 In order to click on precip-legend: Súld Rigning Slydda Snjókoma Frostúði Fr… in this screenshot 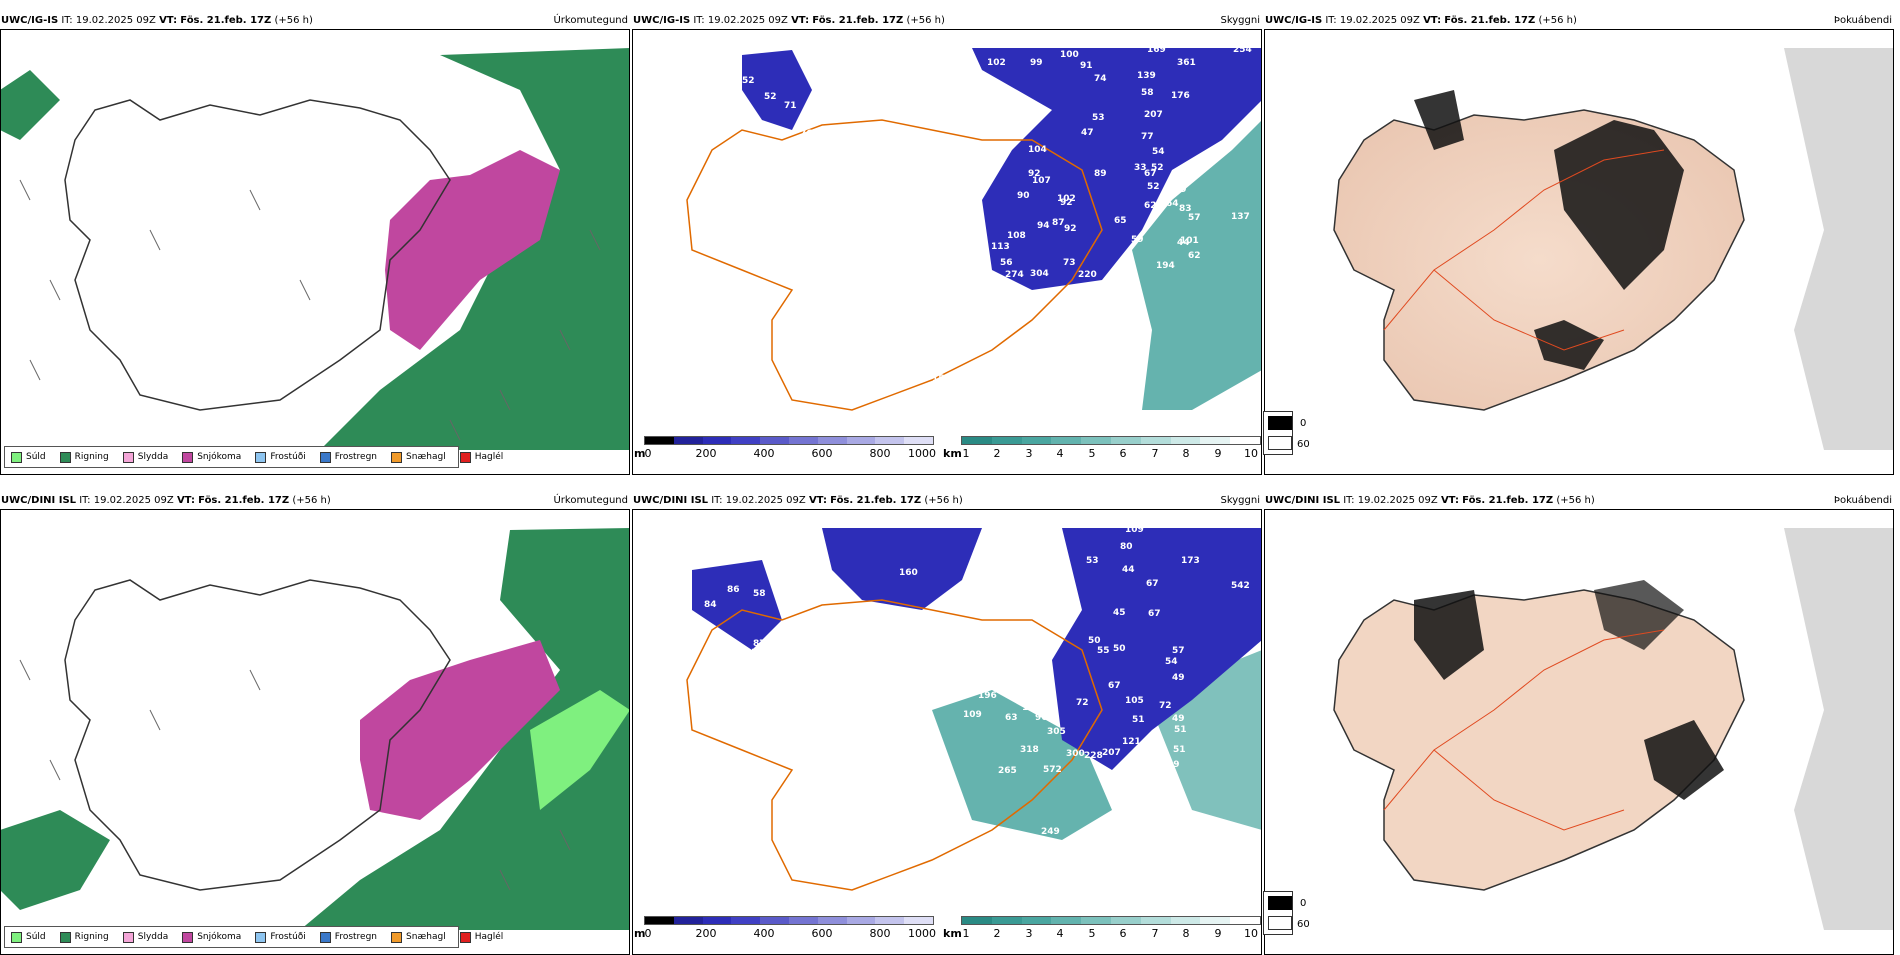, I will do `click(253, 937)`.